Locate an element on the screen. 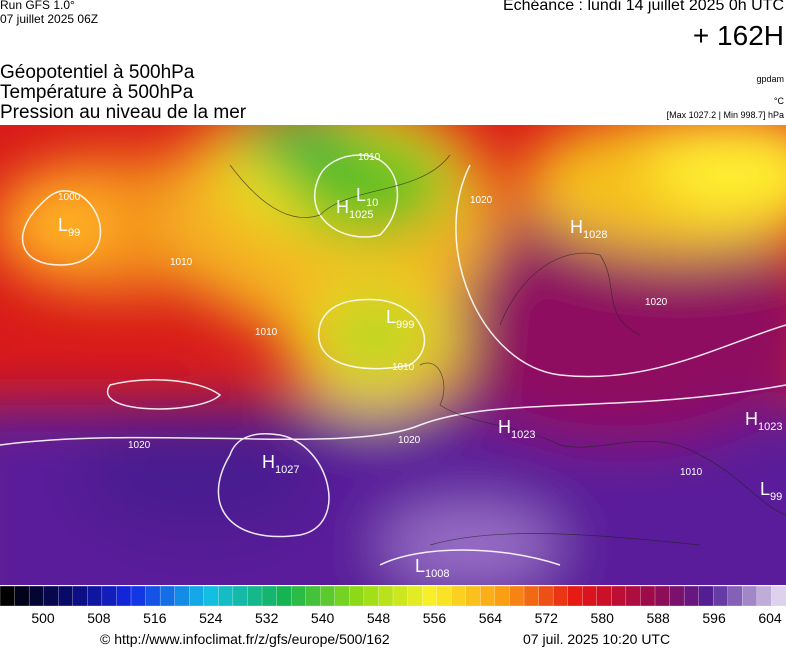 Image resolution: width=786 pixels, height=648 pixels. colorbar-label: 572 is located at coordinates (546, 618).